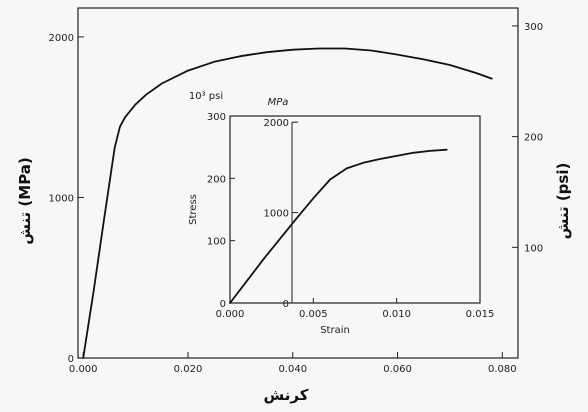 Image resolution: width=588 pixels, height=412 pixels. I want to click on inset-x-tick-label: 0.010, so click(396, 314).